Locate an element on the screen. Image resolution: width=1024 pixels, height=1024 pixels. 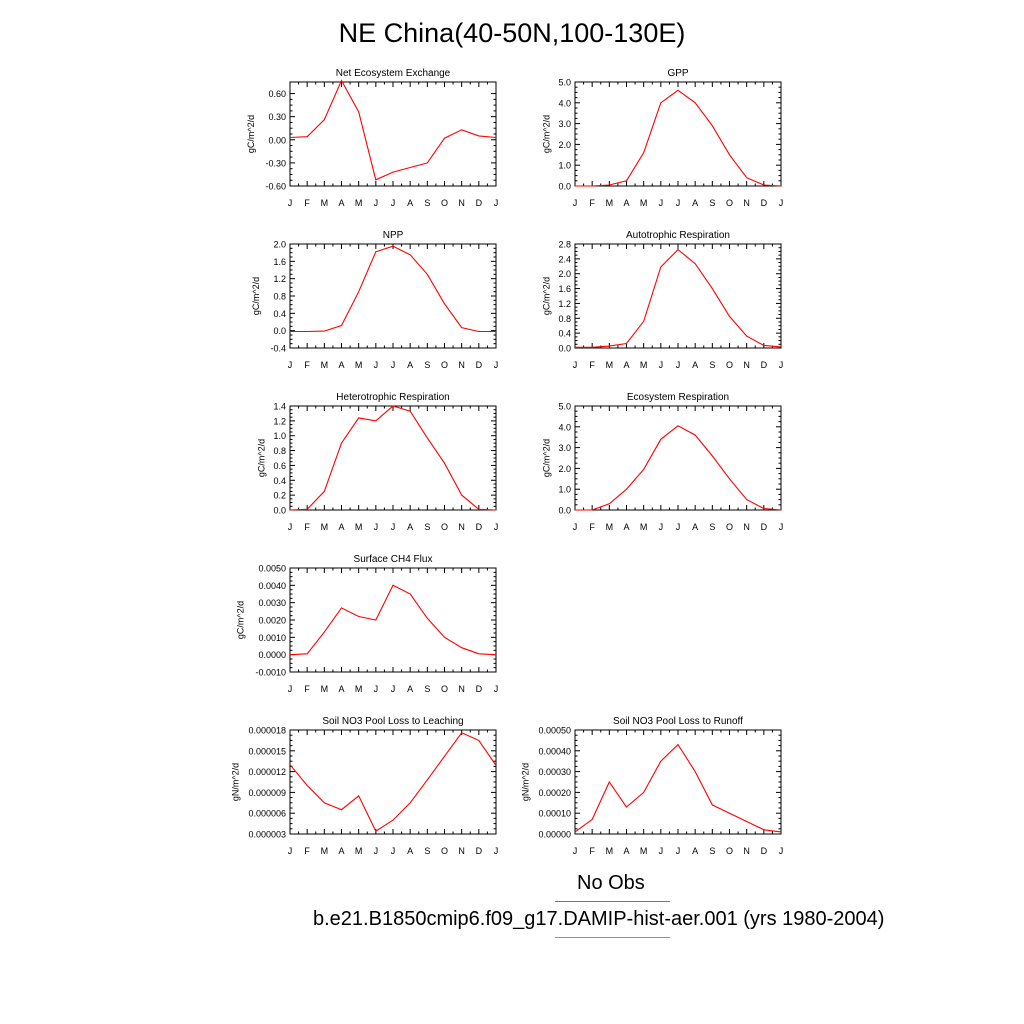
y-tick-label: 0.00 is located at coordinates (277, 140).